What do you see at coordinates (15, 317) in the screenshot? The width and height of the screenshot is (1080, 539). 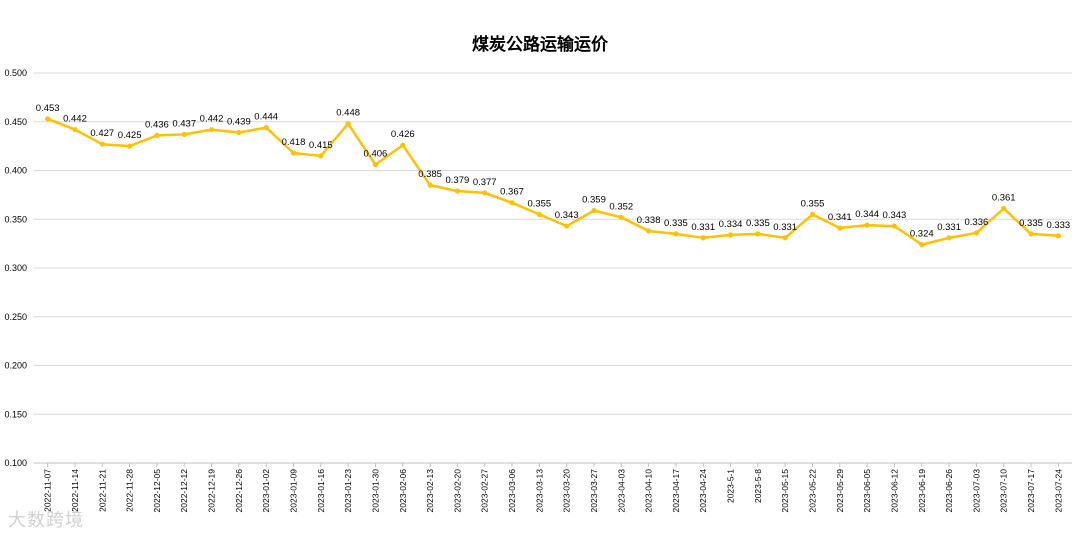 I see `y-tick-label: 0.250` at bounding box center [15, 317].